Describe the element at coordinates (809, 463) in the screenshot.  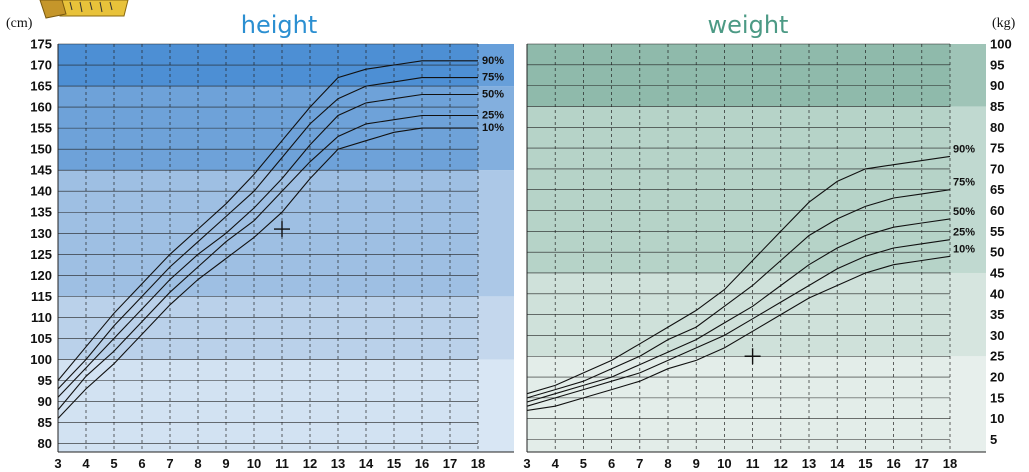
I see `weight-x-tick-label: 13` at that location.